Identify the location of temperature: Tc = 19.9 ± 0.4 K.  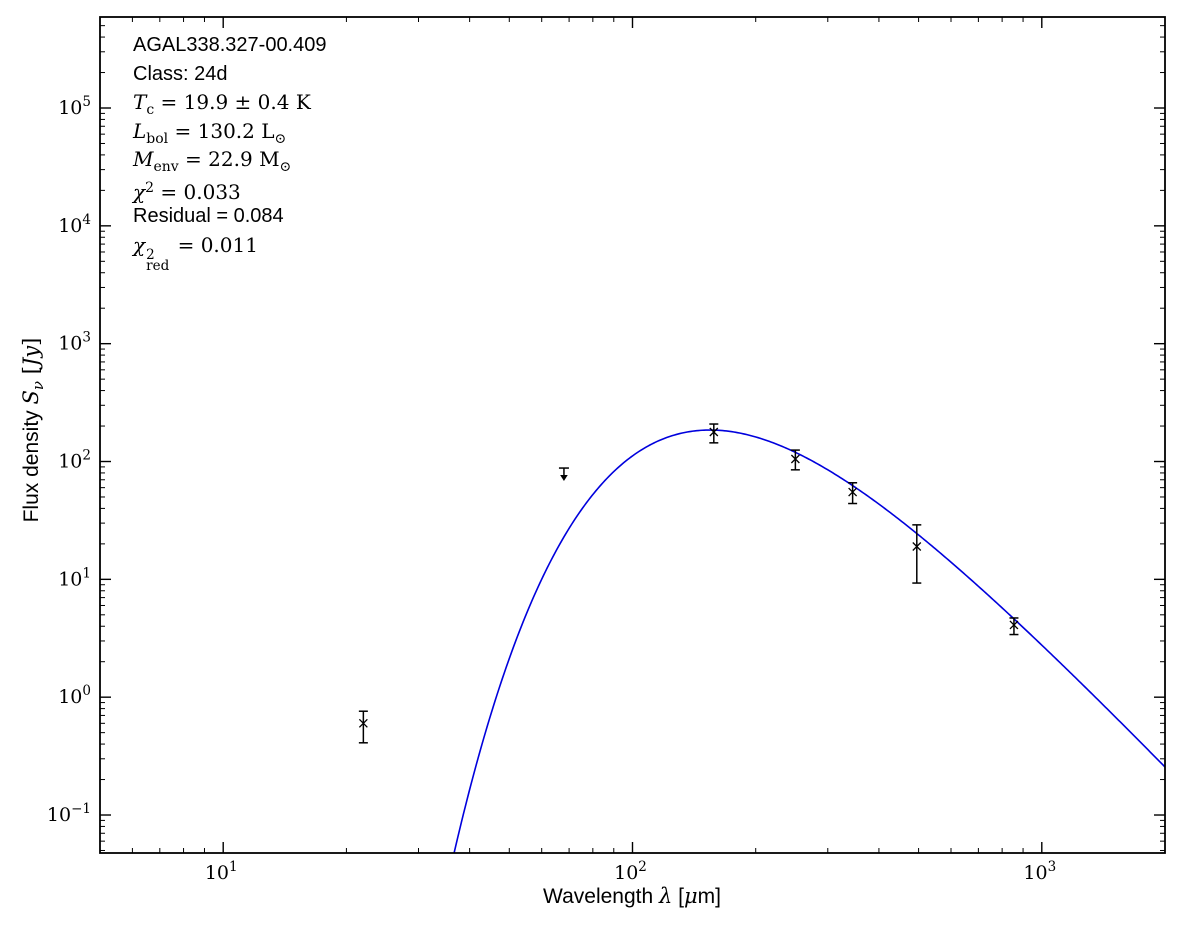
(222, 104).